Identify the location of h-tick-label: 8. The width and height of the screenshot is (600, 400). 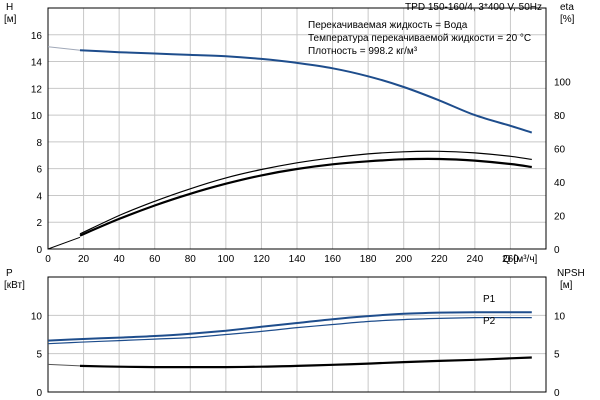
(39, 143).